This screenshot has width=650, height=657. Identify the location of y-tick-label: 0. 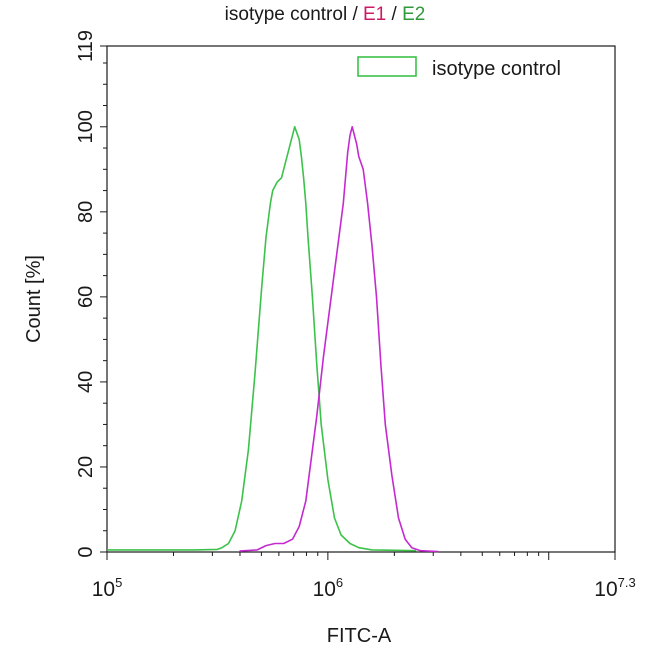
(86, 551).